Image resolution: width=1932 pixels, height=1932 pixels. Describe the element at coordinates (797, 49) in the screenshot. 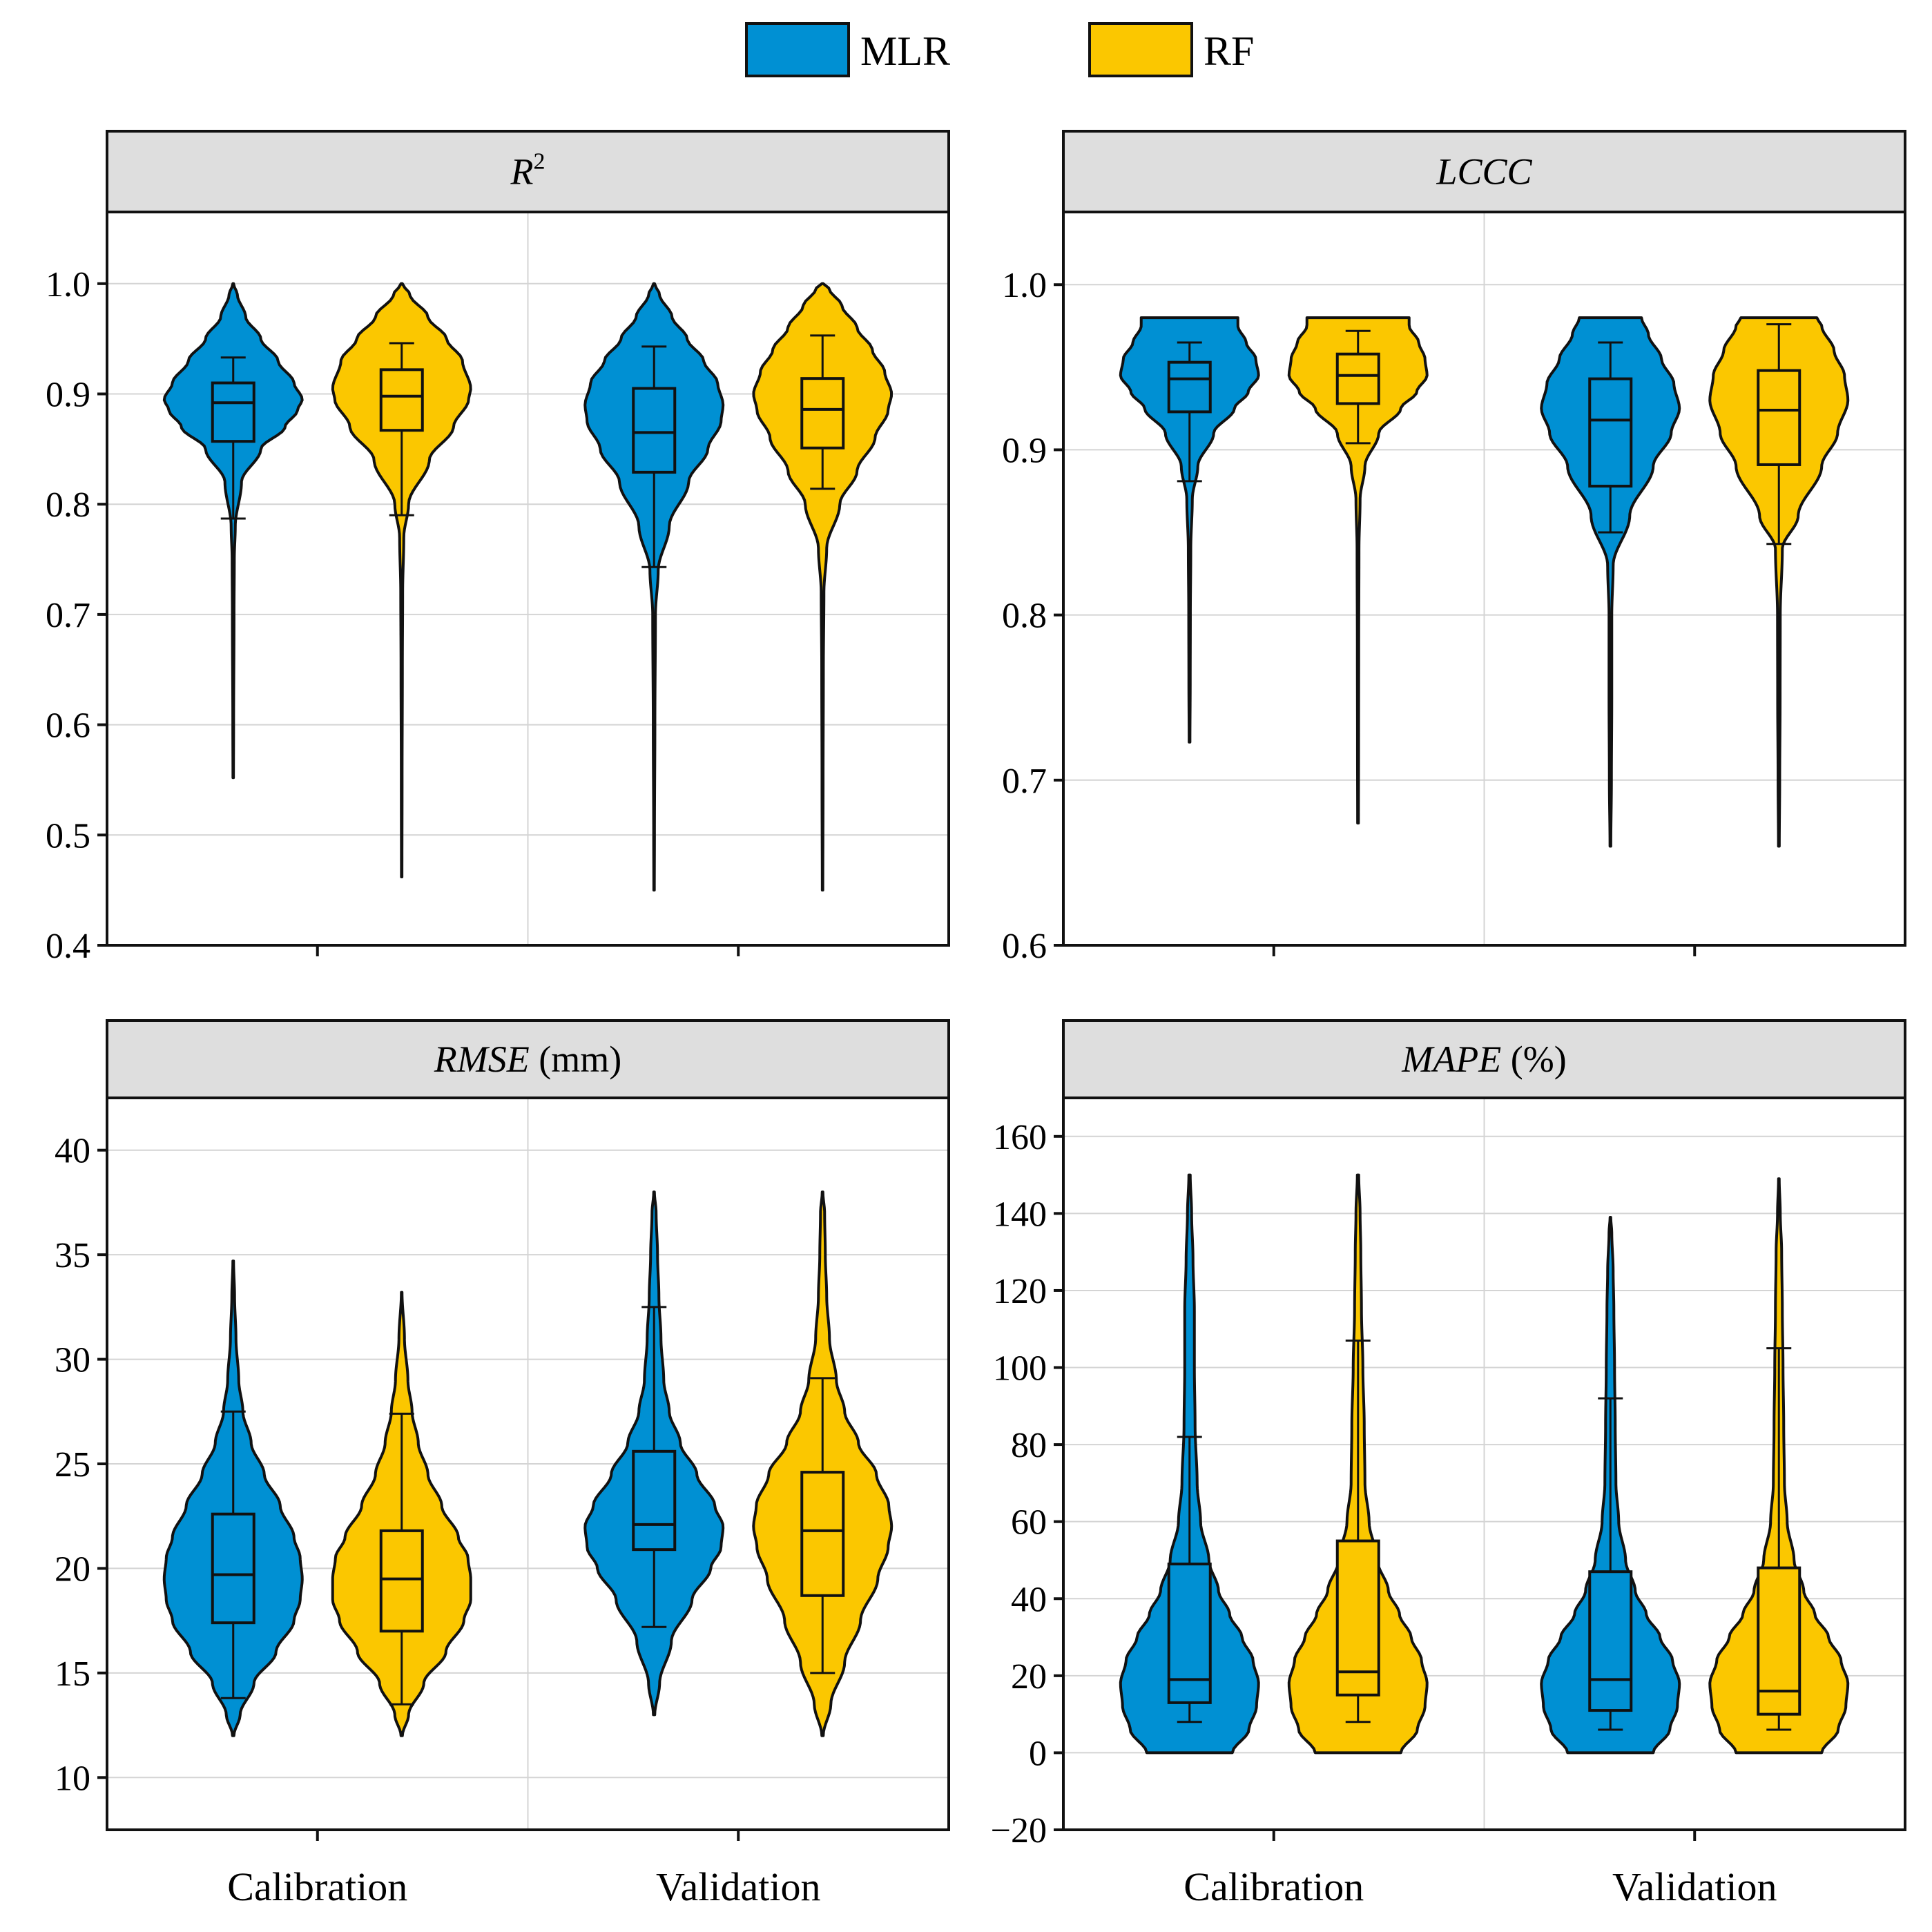

I see `legend-swatch-mlr` at that location.